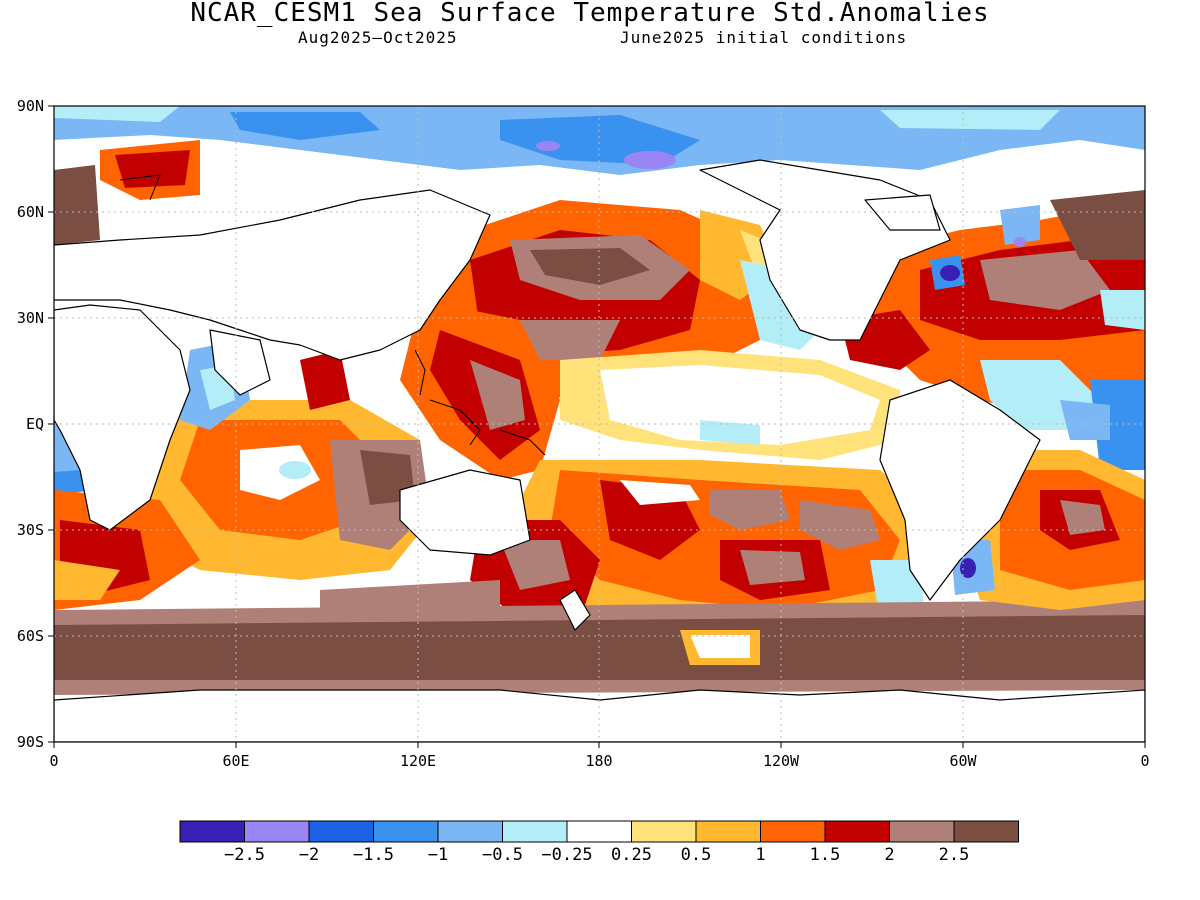 Image resolution: width=1200 pixels, height=900 pixels. I want to click on lat-label: 30S, so click(30, 530).